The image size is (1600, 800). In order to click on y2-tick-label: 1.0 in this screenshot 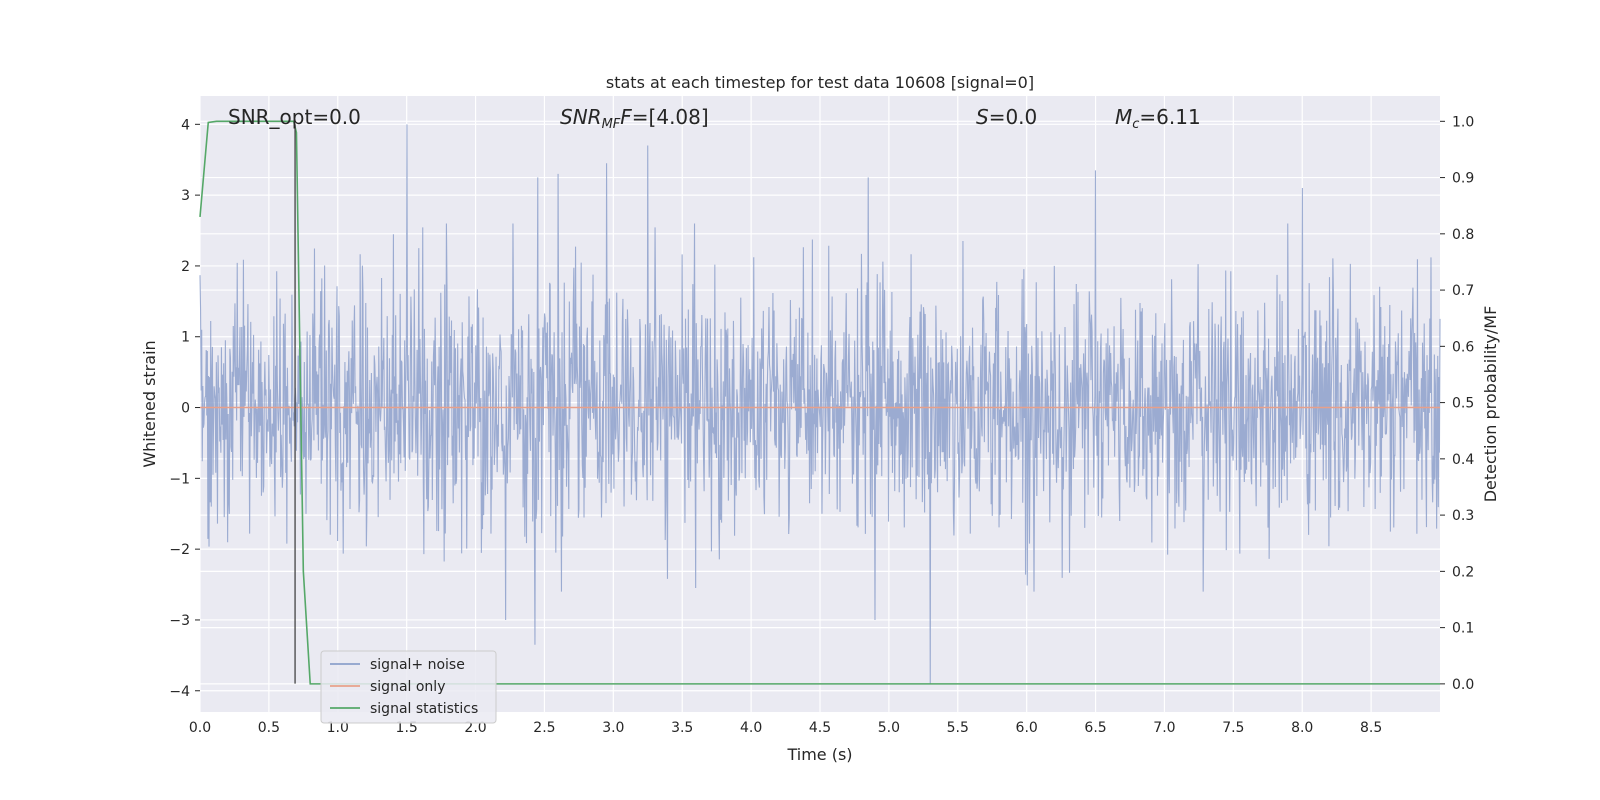, I will do `click(1463, 122)`.